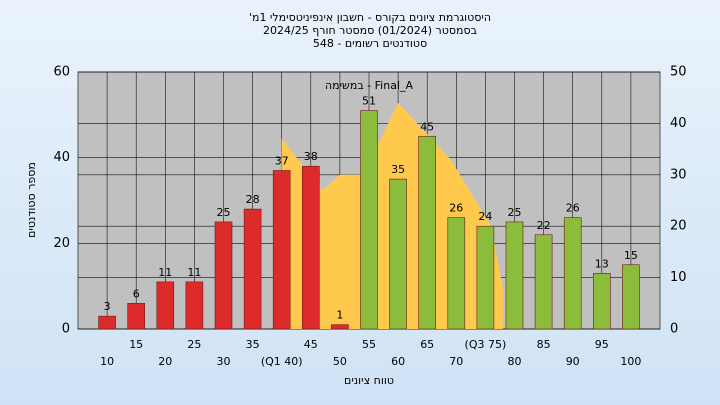 This screenshot has height=405, width=720. Describe the element at coordinates (674, 329) in the screenshot. I see `y2-tick-label: 0` at that location.